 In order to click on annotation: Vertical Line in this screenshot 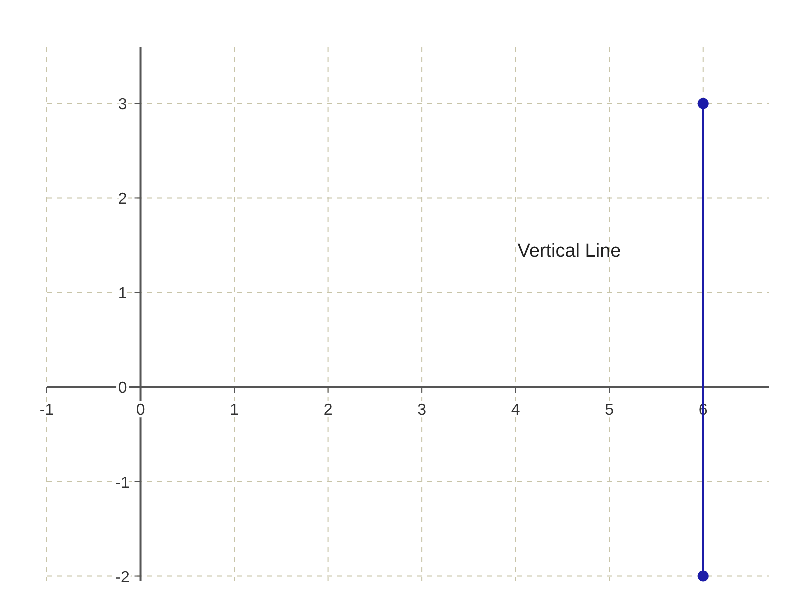, I will do `click(570, 251)`.